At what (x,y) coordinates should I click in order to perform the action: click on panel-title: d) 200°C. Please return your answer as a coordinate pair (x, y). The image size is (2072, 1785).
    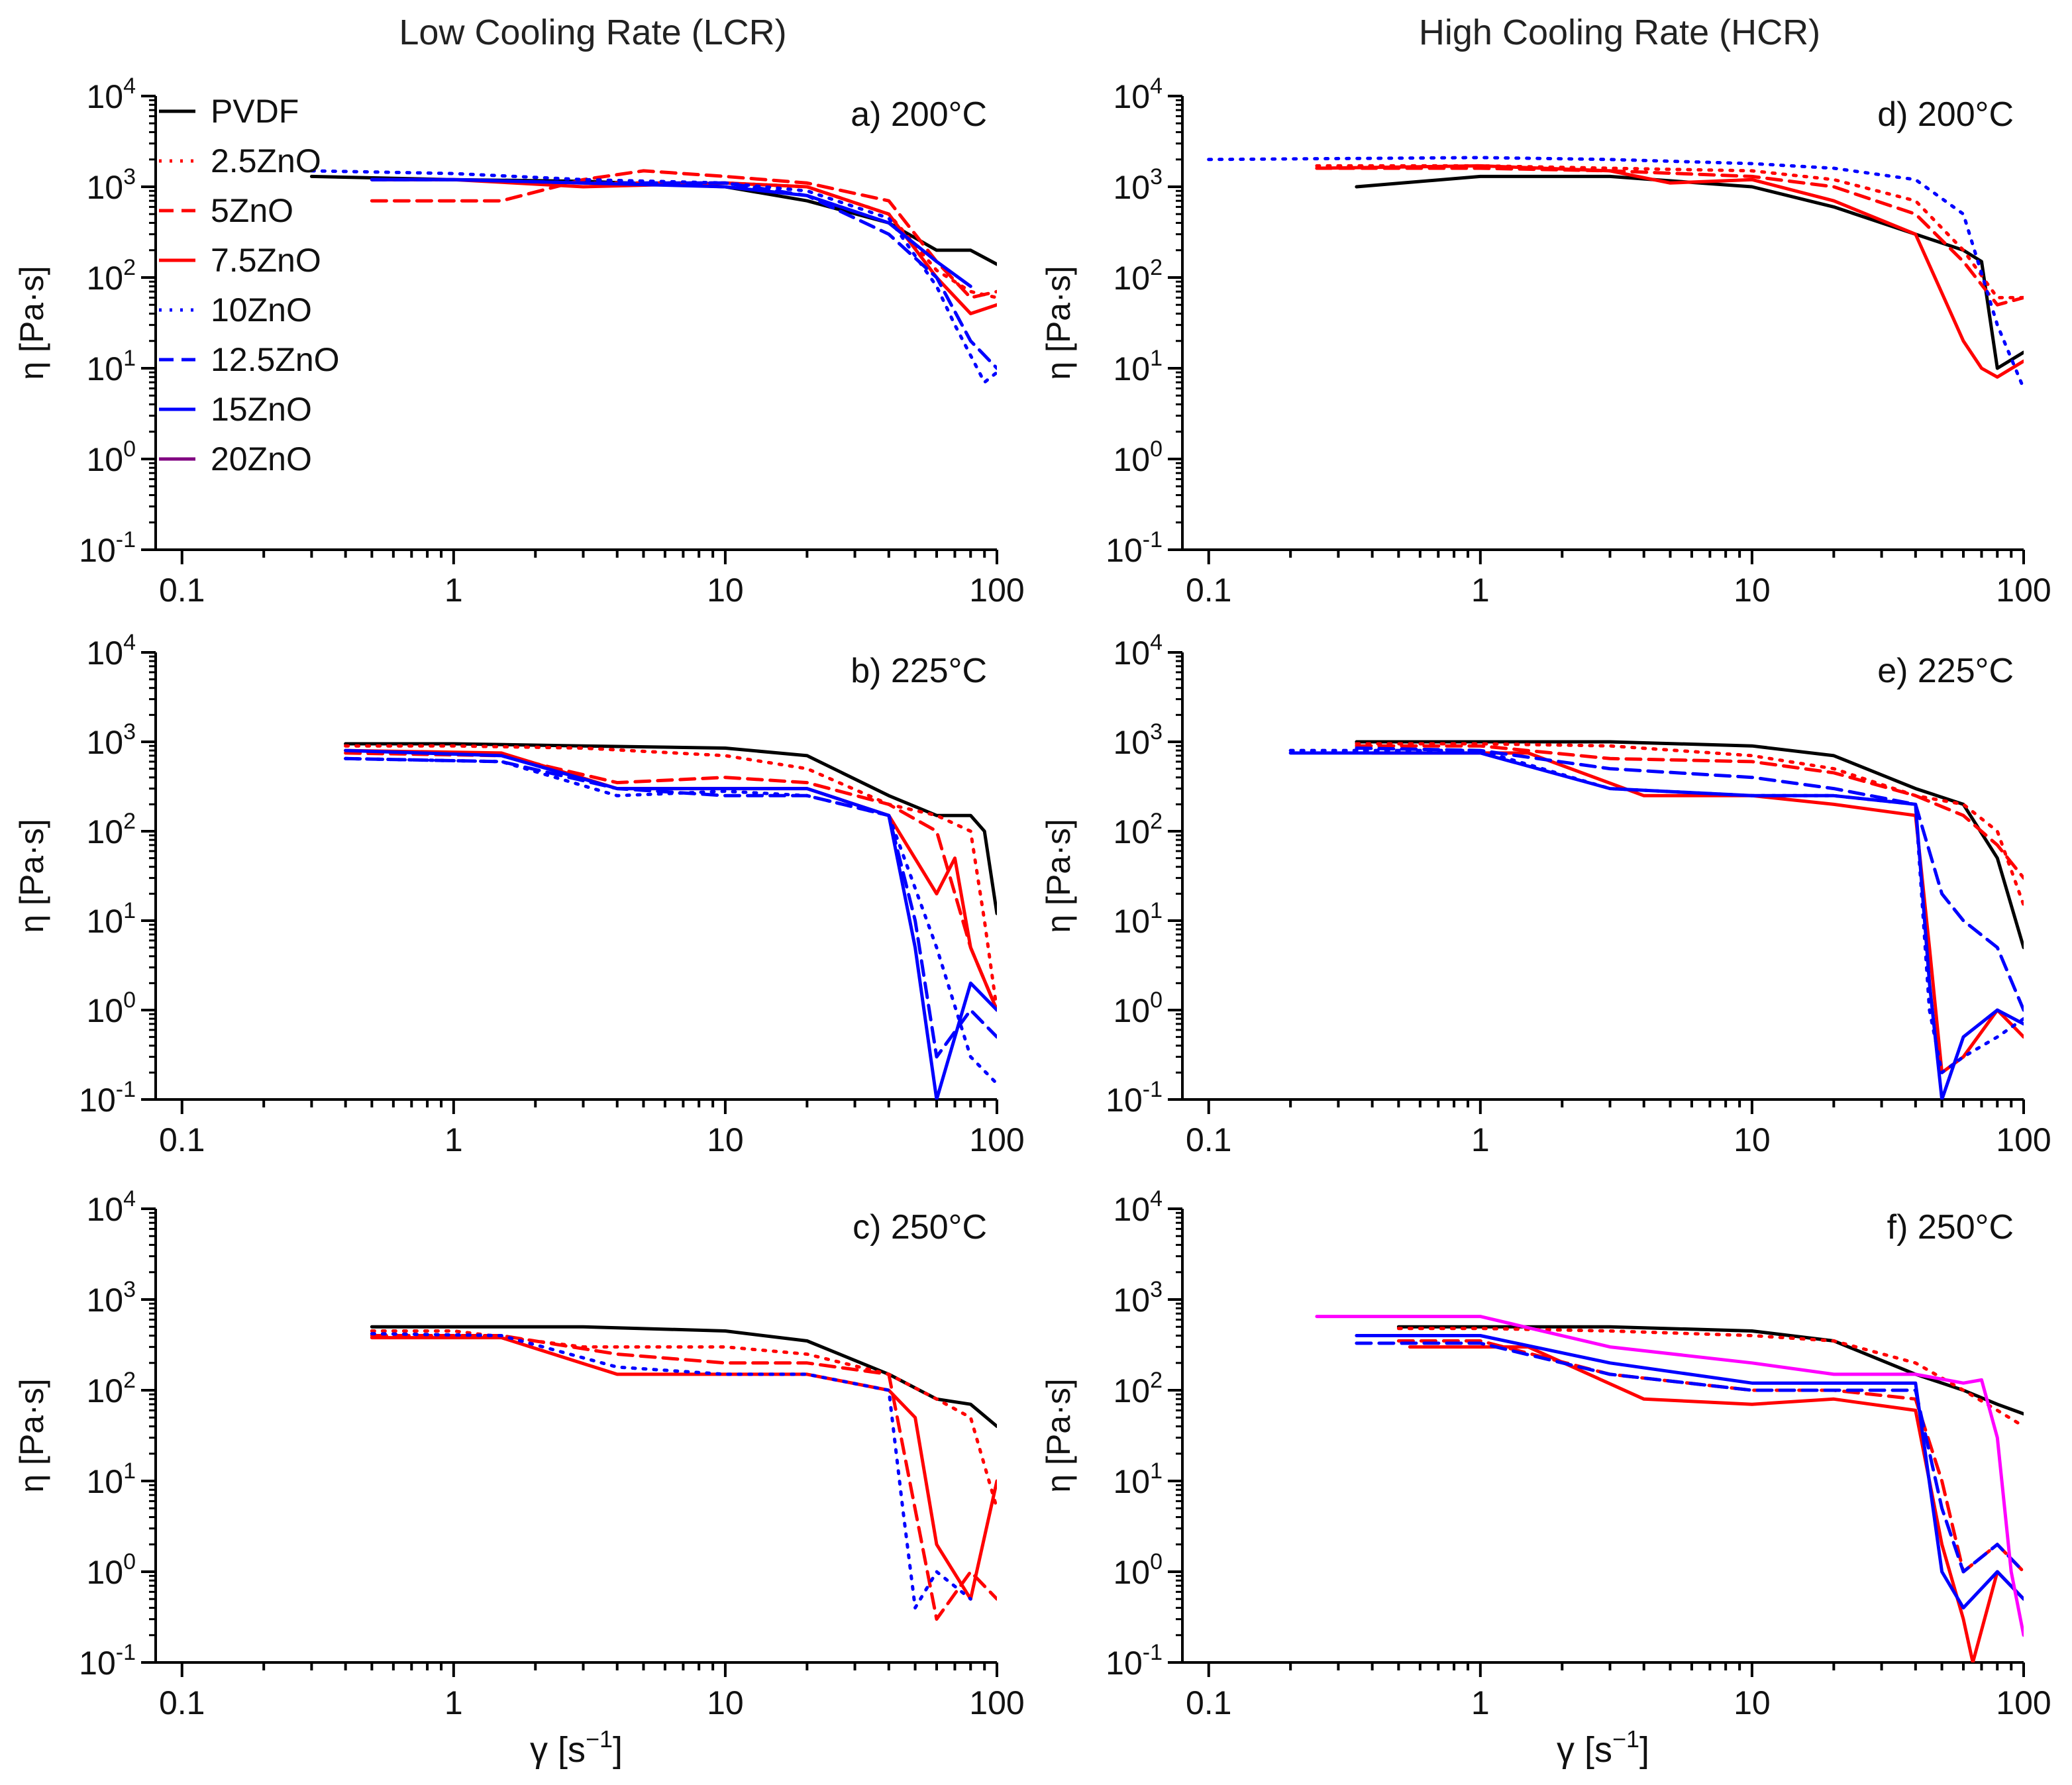
    Looking at the image, I should click on (1945, 114).